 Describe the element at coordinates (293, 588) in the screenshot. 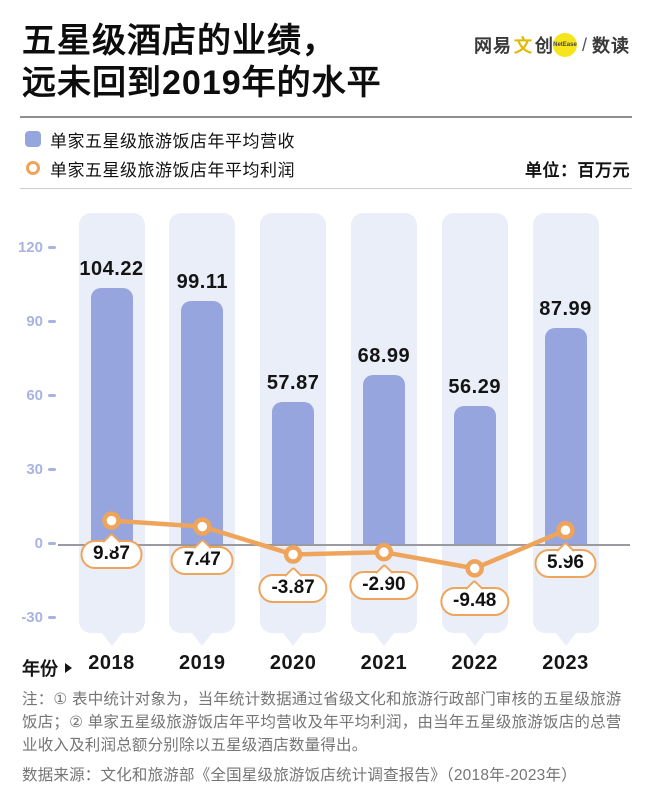

I see `profit-value-bubble: -3.87` at that location.